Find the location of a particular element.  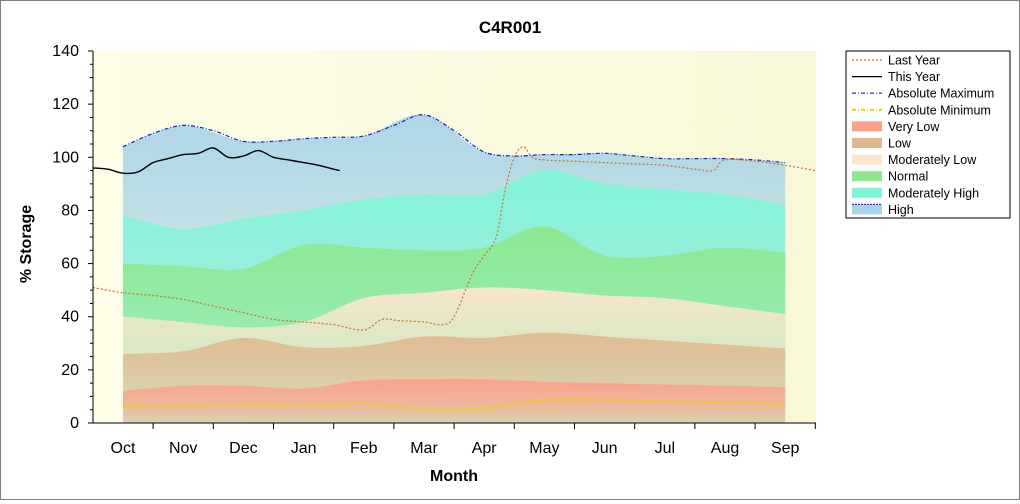

x-tick-label: Feb is located at coordinates (364, 448).